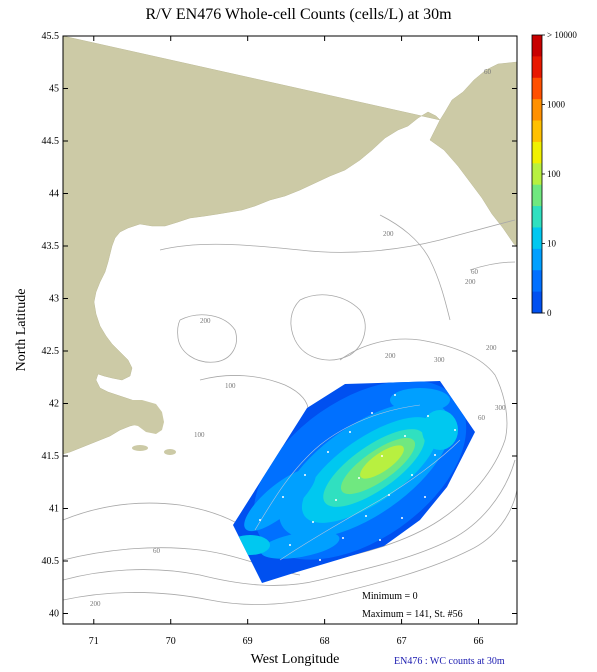  I want to click on colorbar-label: 10, so click(552, 244).